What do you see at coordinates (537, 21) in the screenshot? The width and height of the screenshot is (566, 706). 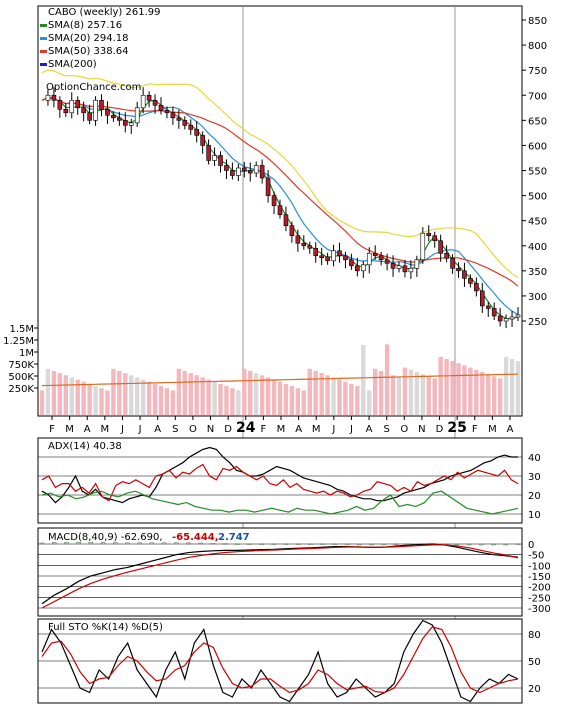 I see `price-tick-label: 850` at bounding box center [537, 21].